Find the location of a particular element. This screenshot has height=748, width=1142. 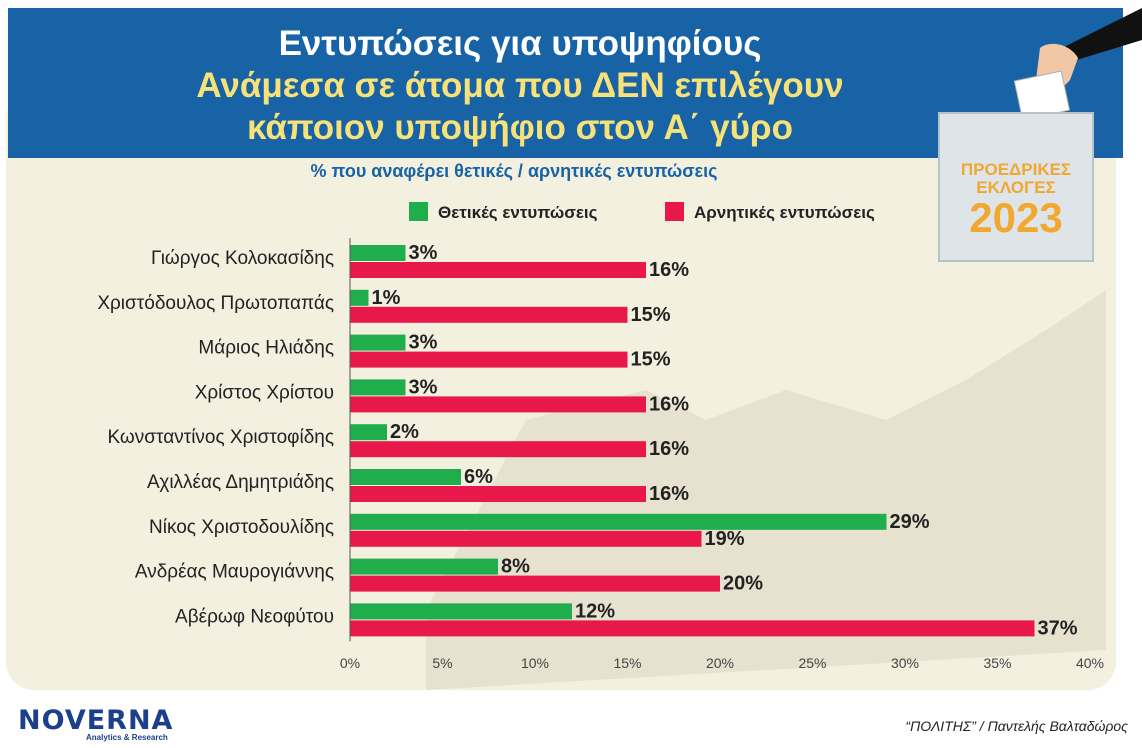

badge-line2: ΕΚΛΟΓΕΣ is located at coordinates (1016, 187).